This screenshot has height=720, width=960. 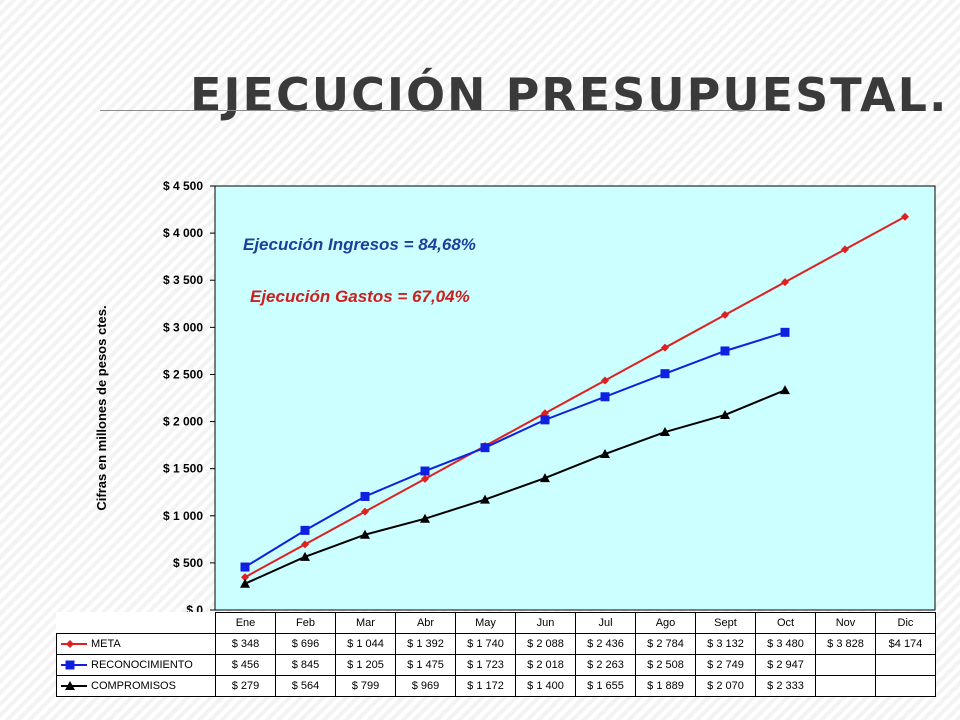 What do you see at coordinates (605, 686) in the screenshot?
I see `data-label: $ 1 655` at bounding box center [605, 686].